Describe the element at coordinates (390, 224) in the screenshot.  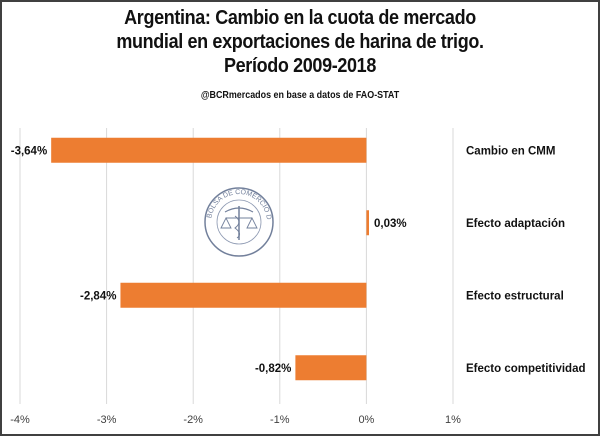
I see `data-label: 0,03%` at that location.